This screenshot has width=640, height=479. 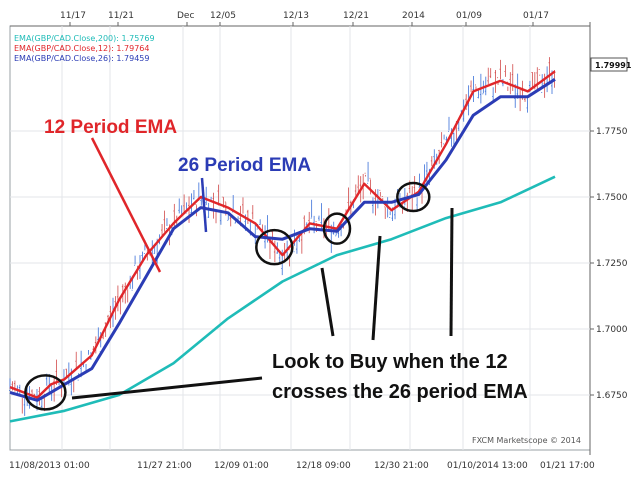 What do you see at coordinates (204, 205) in the screenshot?
I see `ema26-pointer-line` at bounding box center [204, 205].